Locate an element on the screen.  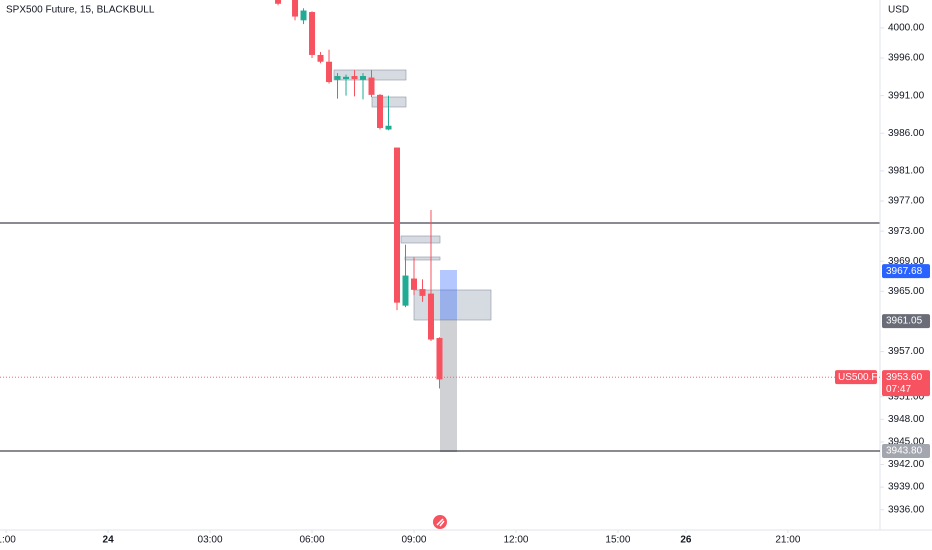
x-tick-label: 24 is located at coordinates (109, 540).